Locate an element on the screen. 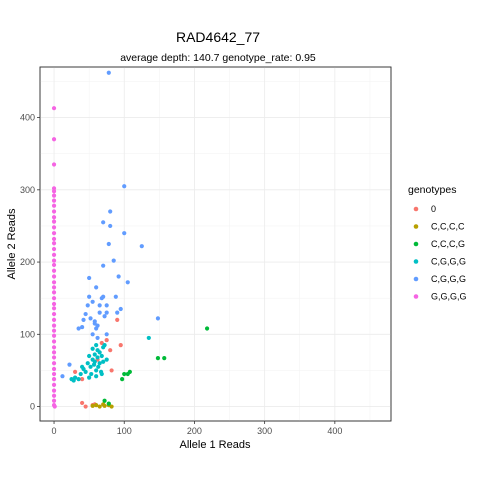 The image size is (480, 480). y-axis: 0 100 200 300 400 is located at coordinates (30, 262).